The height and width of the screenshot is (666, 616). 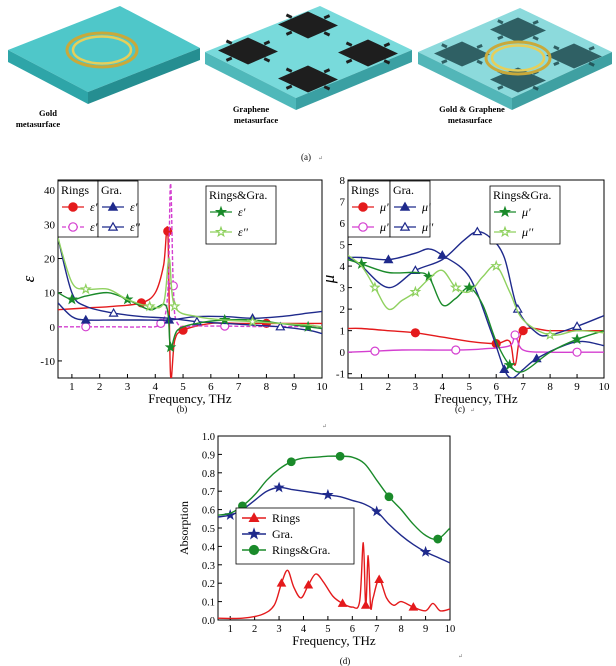 What do you see at coordinates (295, 536) in the screenshot?
I see `chart-d-legend: Rings Gra. Rings&Gra.` at bounding box center [295, 536].